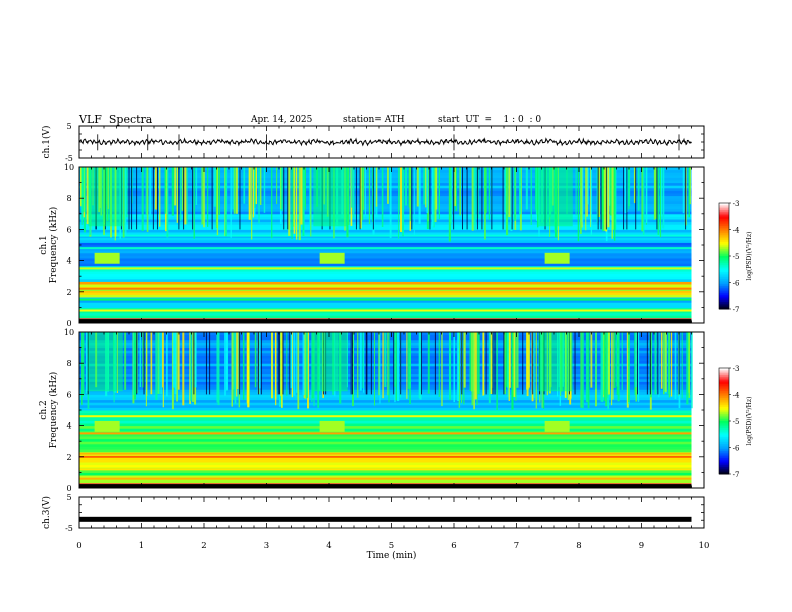  I want to click on y-tick-label: 10, so click(69, 332).